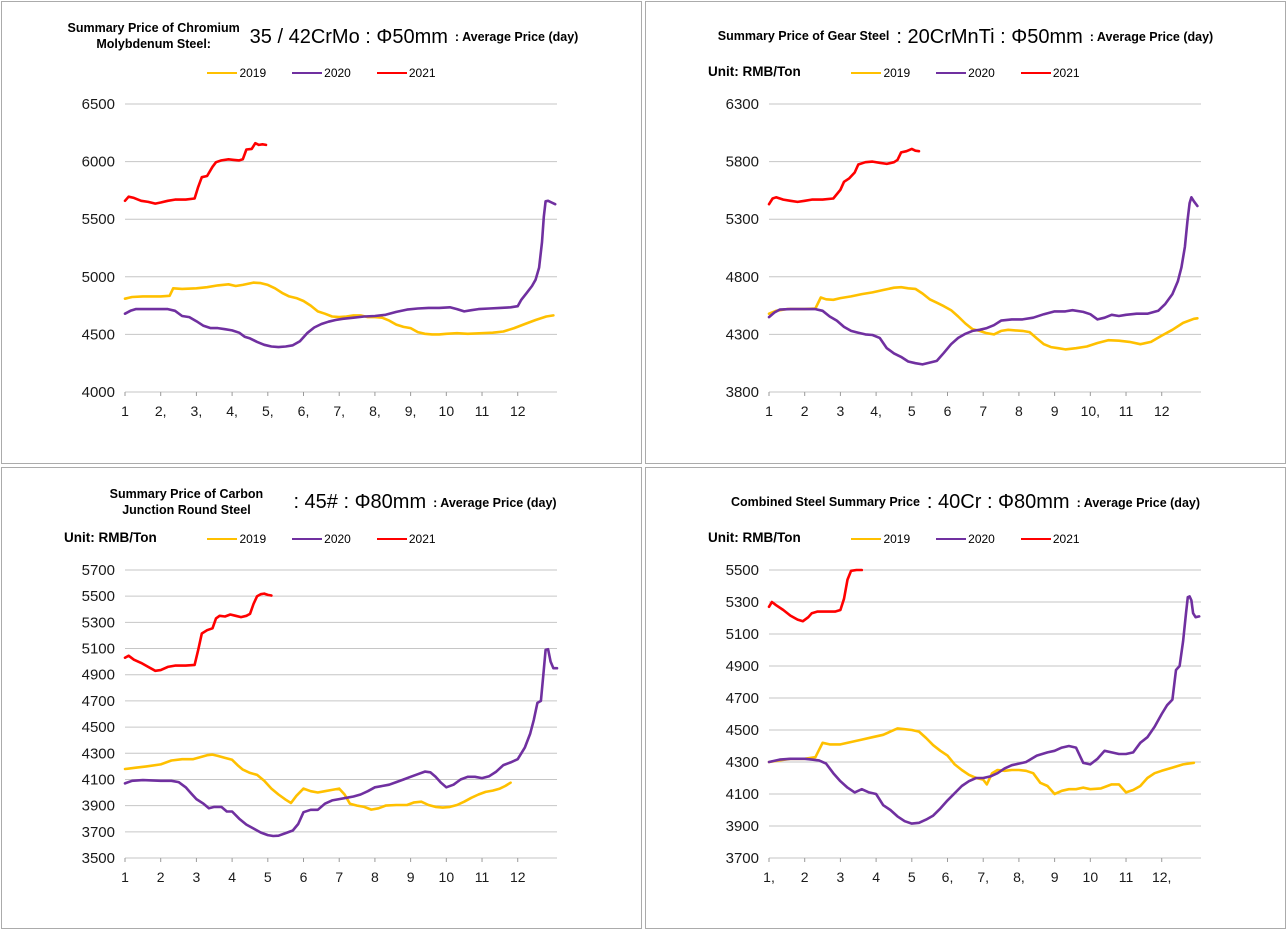 The width and height of the screenshot is (1287, 930). Describe the element at coordinates (495, 502) in the screenshot. I see `chart-title-measure: : Average Price (day)` at that location.